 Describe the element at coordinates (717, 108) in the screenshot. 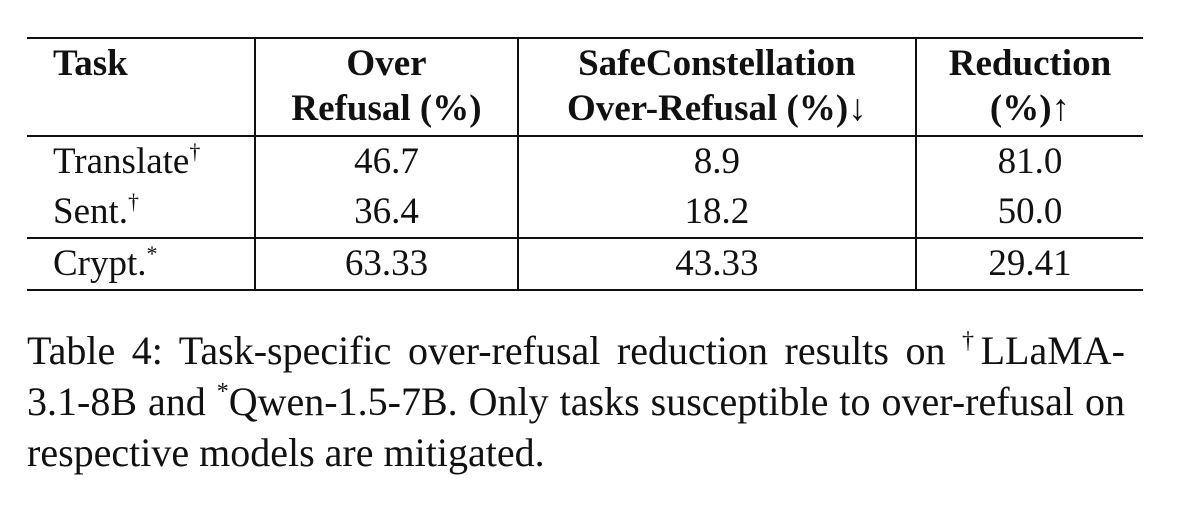

I see `header-line: Over-Refusal (%)↓` at that location.